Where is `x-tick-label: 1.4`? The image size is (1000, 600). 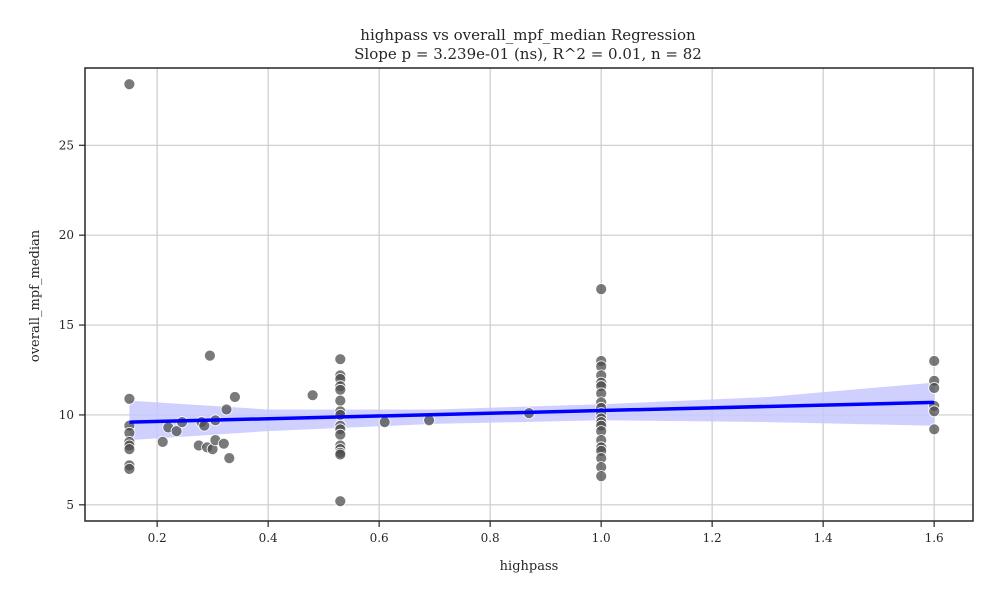
x-tick-label: 1.4 is located at coordinates (823, 538).